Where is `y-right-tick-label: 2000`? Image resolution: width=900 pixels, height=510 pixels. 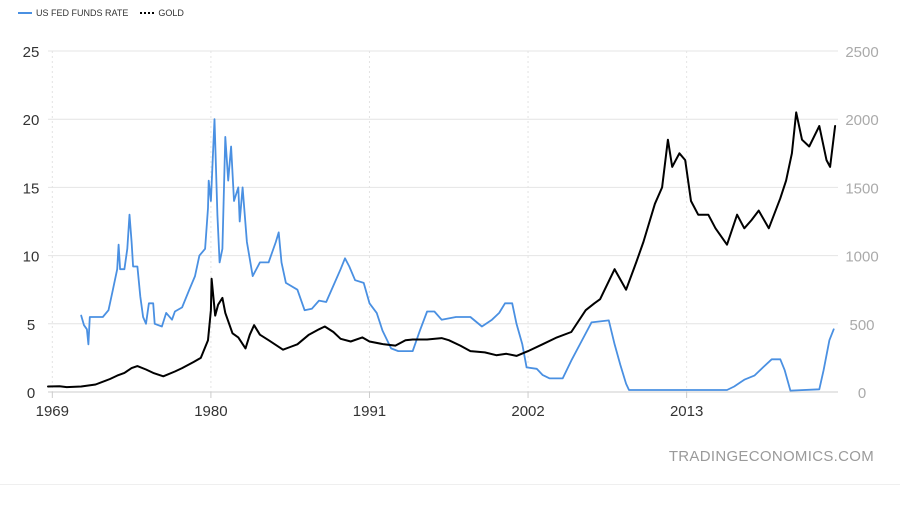 y-right-tick-label: 2000 is located at coordinates (861, 120).